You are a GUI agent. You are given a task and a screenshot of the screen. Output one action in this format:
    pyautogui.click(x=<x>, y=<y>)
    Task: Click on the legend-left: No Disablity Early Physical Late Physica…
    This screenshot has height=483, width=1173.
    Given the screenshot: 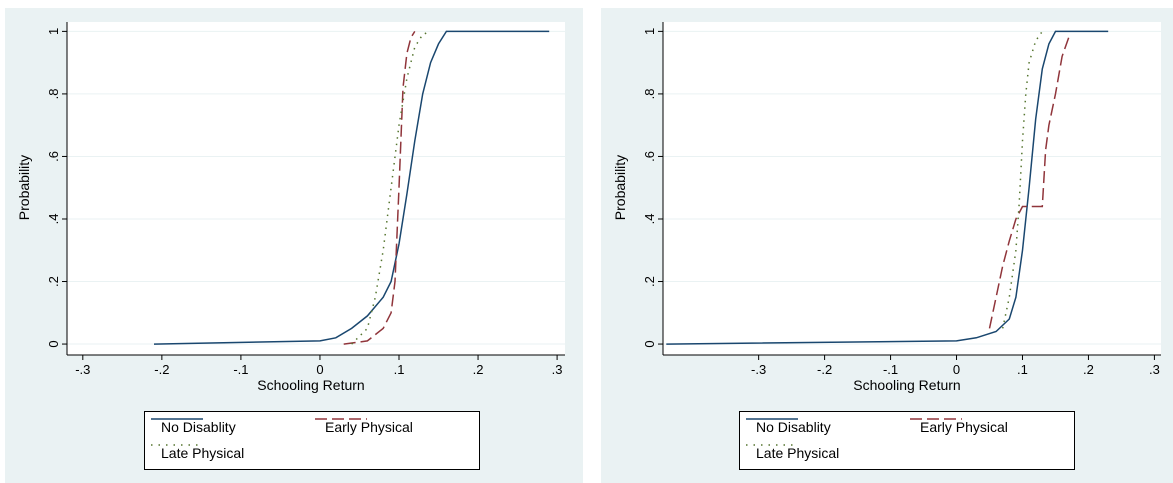 What is the action you would take?
    pyautogui.click(x=312, y=440)
    